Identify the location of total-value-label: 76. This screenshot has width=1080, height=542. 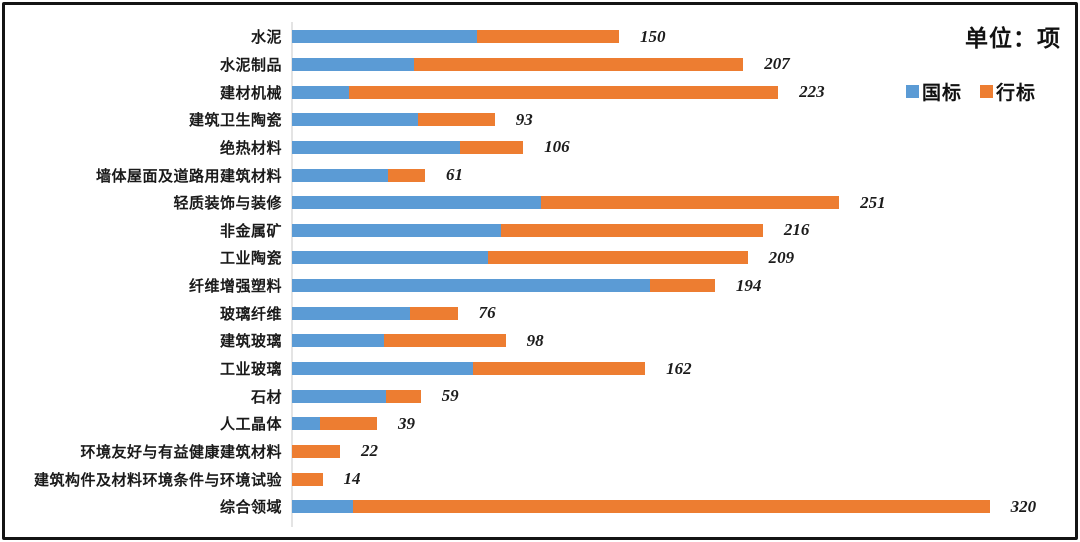
(487, 313).